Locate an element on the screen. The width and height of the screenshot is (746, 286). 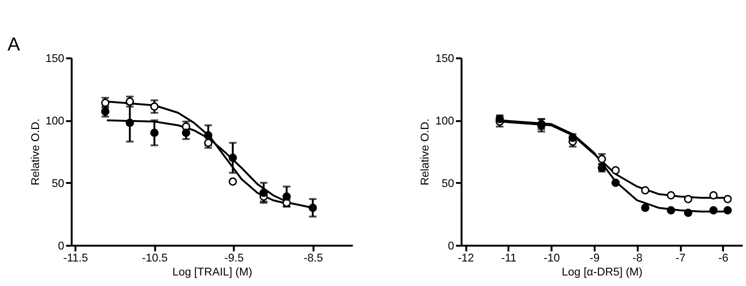
x-tick-label: -9.5 is located at coordinates (234, 258).